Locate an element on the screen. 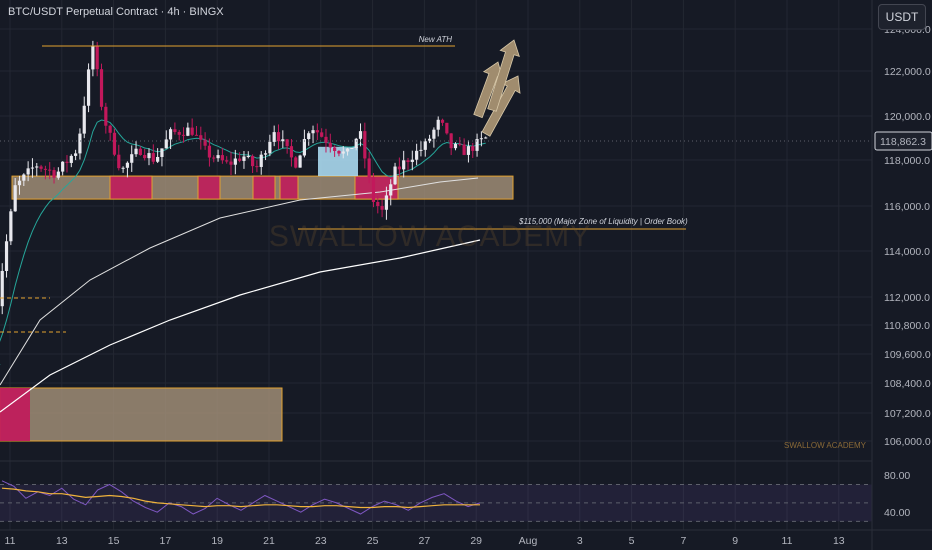 The height and width of the screenshot is (550, 932). signature-text: SWALLOW ACADEMY is located at coordinates (825, 445).